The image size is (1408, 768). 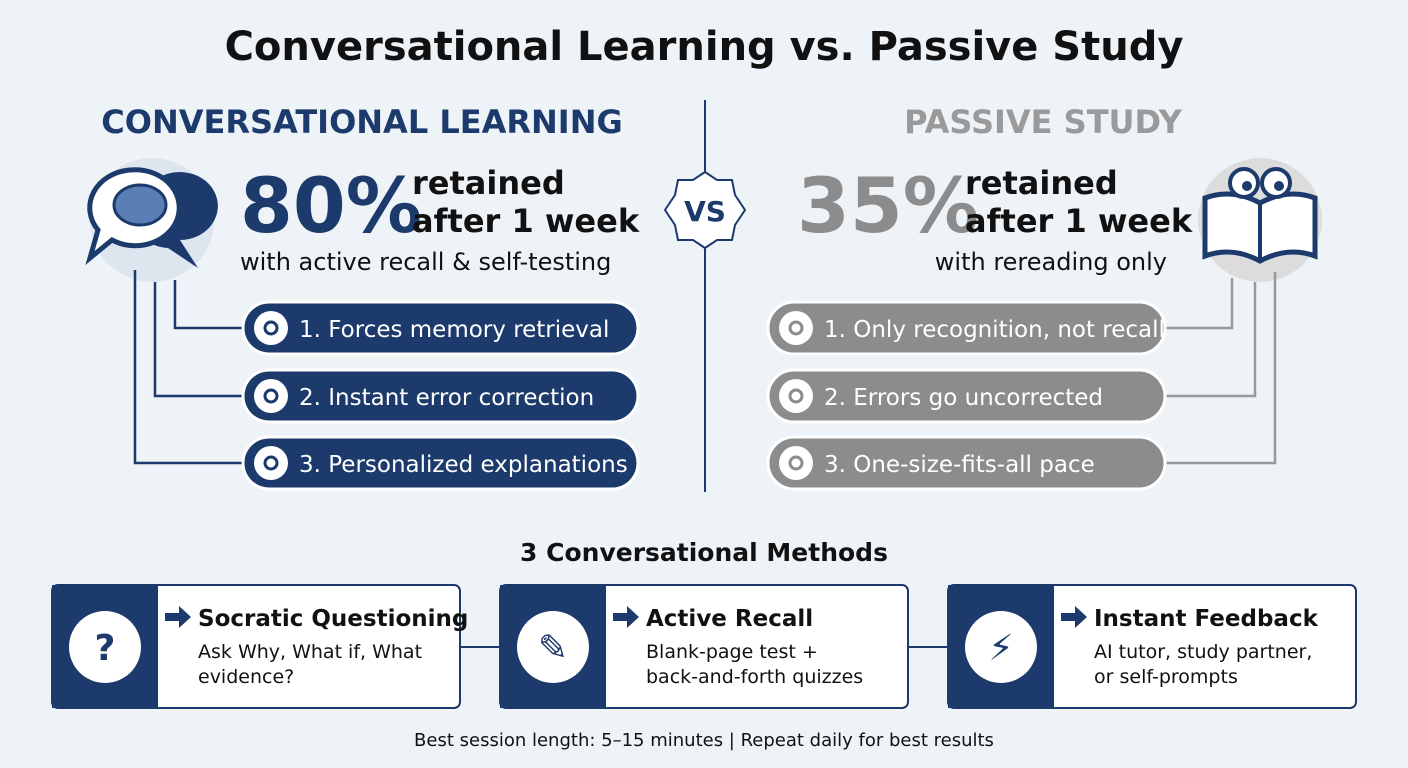 I want to click on point-text: 1. Only recognition, not recall, so click(x=994, y=330).